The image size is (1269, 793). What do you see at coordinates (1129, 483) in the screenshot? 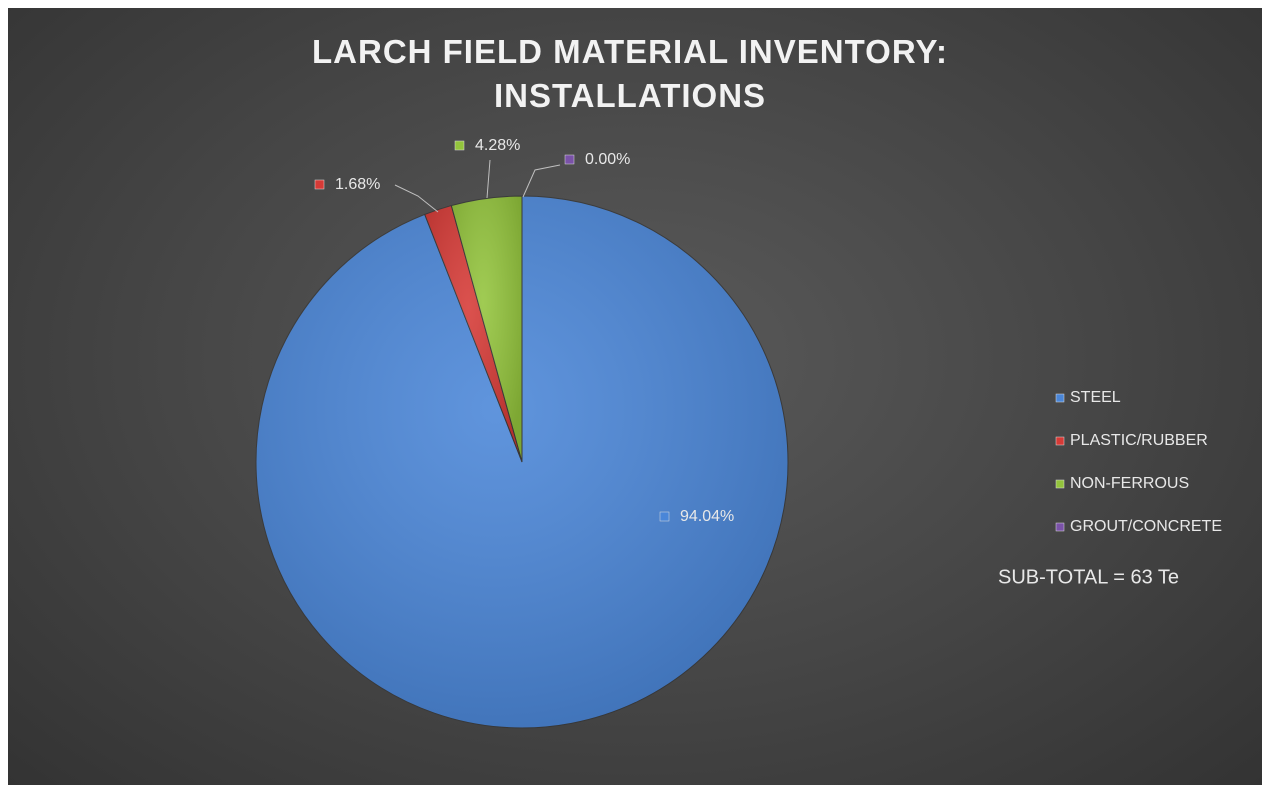
I see `legend-label: NON-FERROUS` at bounding box center [1129, 483].